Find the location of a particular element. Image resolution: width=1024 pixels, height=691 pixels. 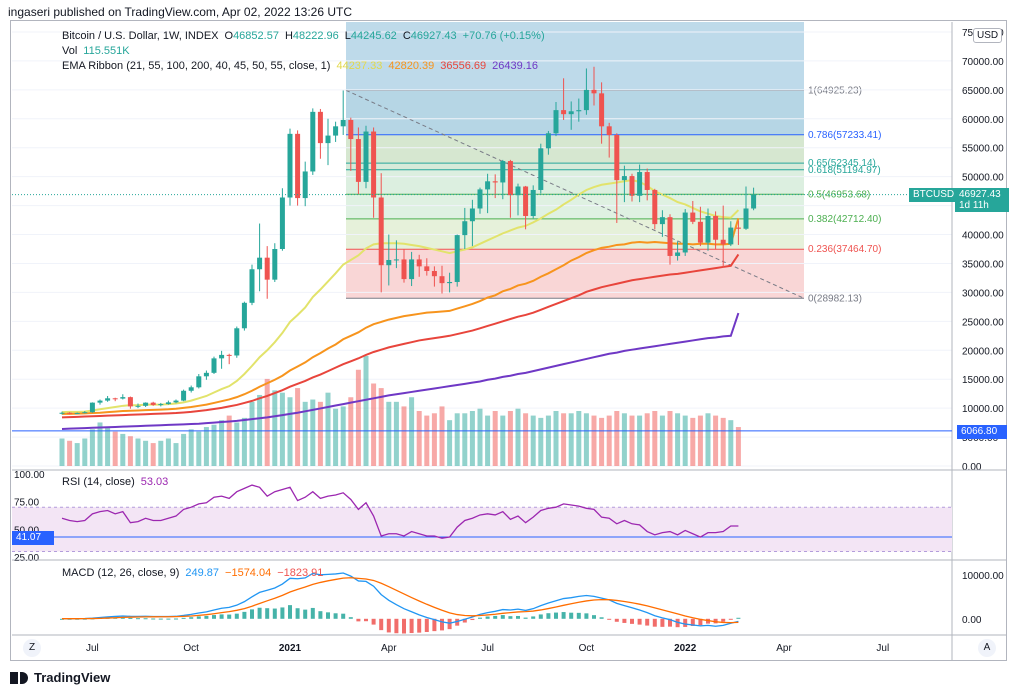

change-value: +70.76 (+0.15%) is located at coordinates (503, 36).